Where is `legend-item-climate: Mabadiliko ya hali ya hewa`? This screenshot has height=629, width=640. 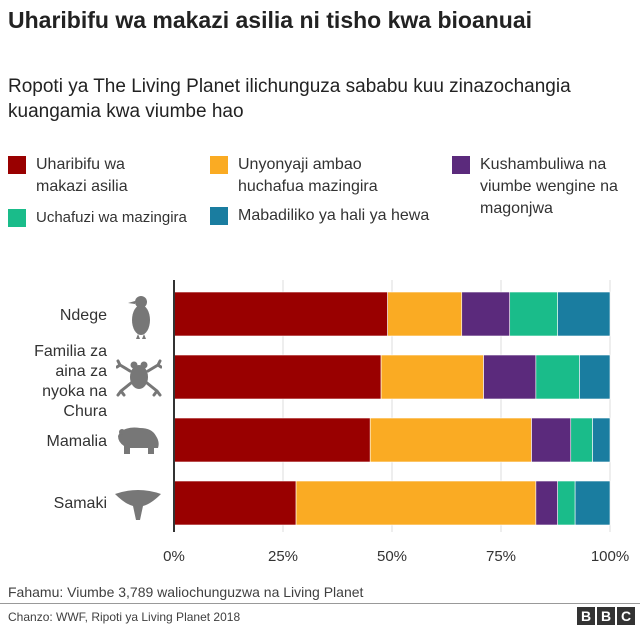
legend-item-climate: Mabadiliko ya hali ya hewa is located at coordinates (330, 216).